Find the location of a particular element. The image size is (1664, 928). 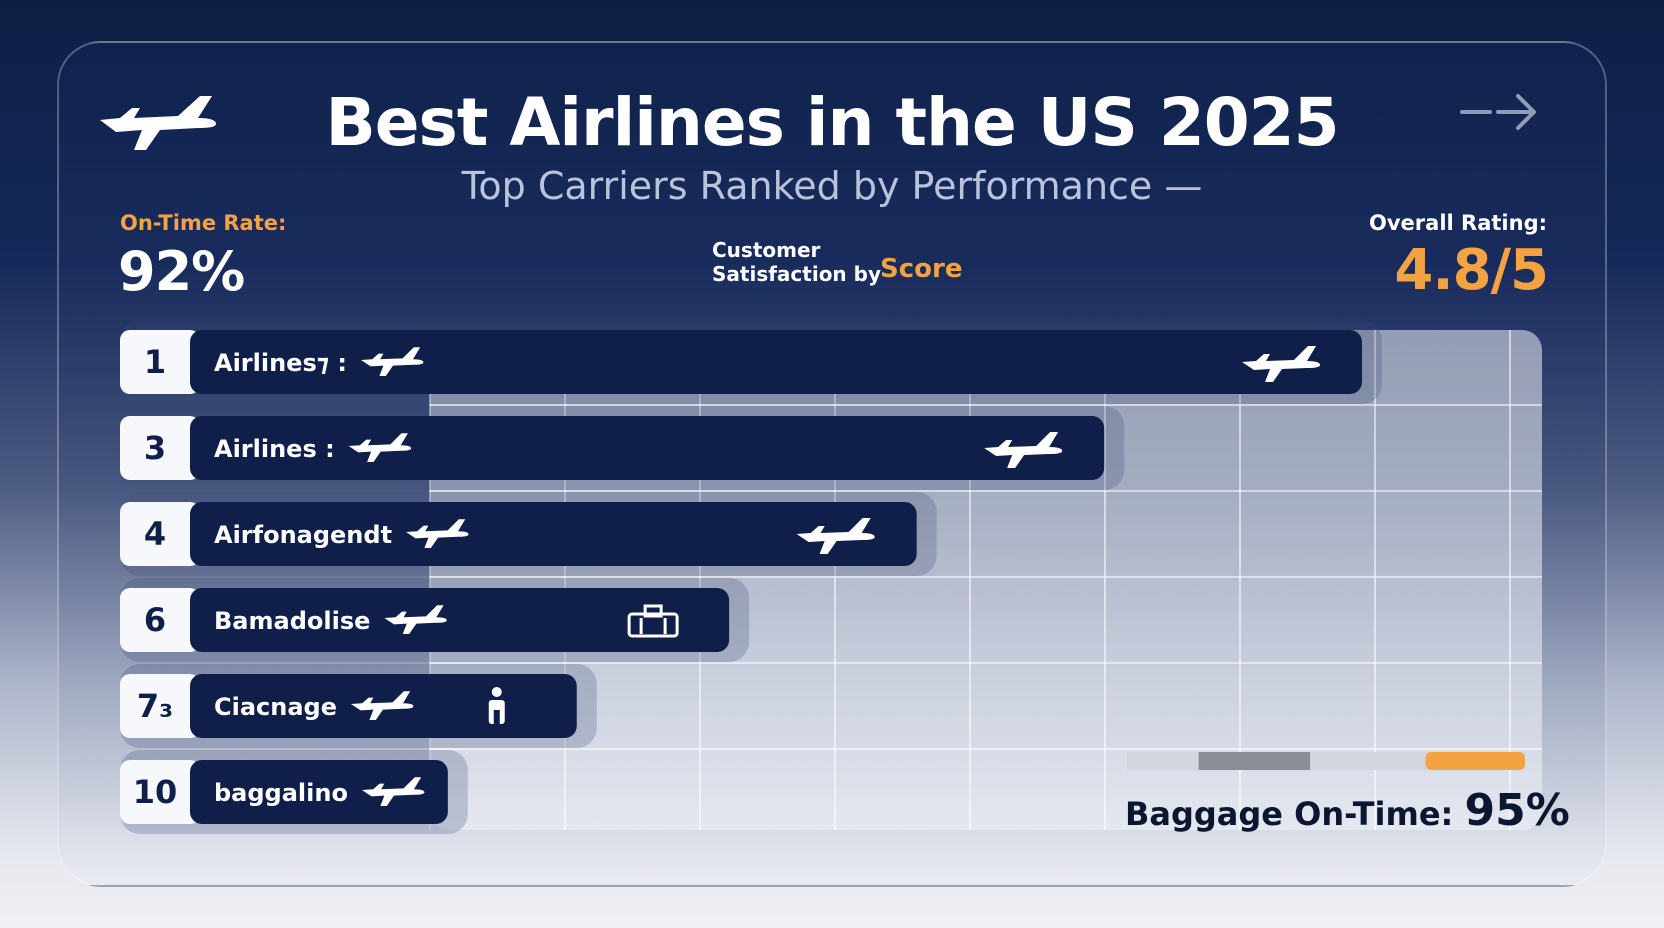

rank-label: 3 is located at coordinates (155, 448).